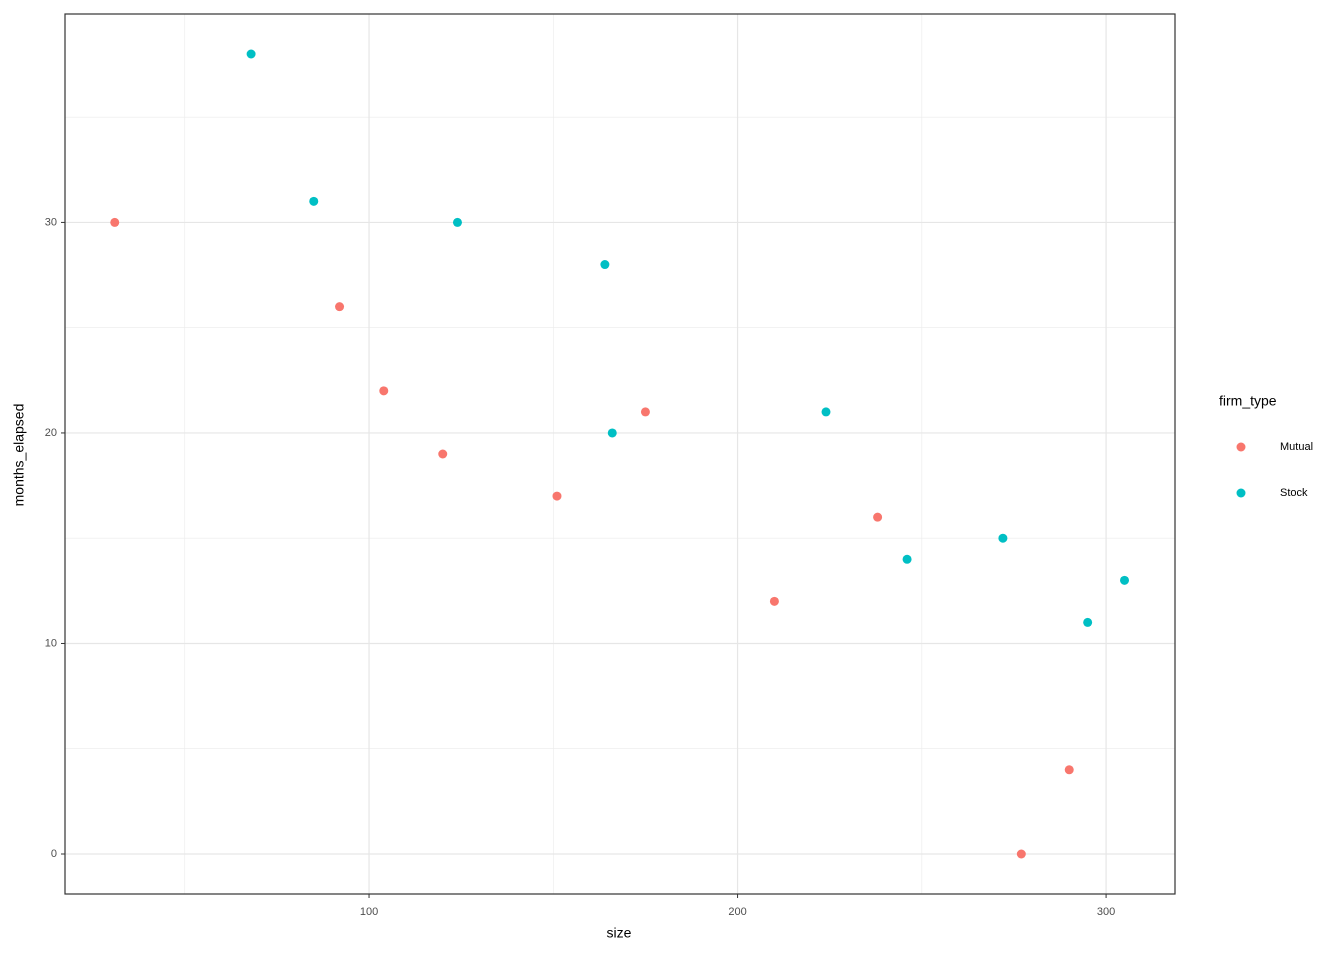 This screenshot has height=960, width=1344. Describe the element at coordinates (54, 854) in the screenshot. I see `y-tick-label: 0` at that location.